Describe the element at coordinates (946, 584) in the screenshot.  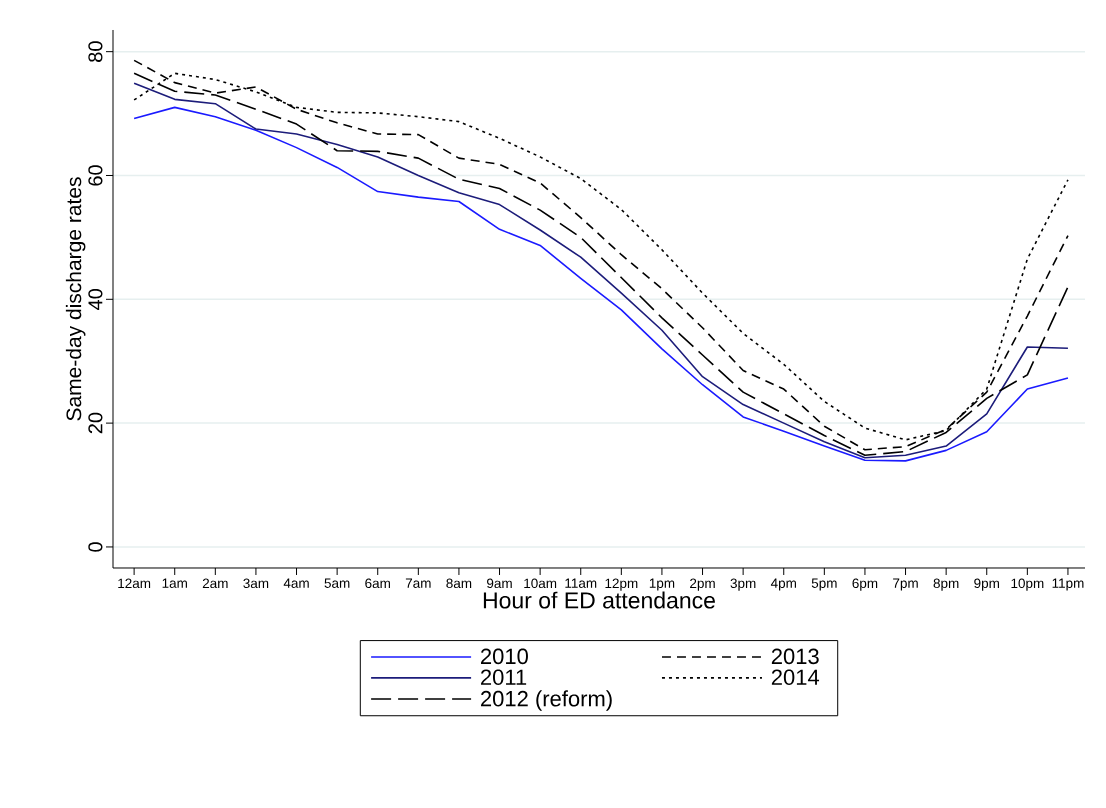
I see `x-tick-label: 8pm` at that location.